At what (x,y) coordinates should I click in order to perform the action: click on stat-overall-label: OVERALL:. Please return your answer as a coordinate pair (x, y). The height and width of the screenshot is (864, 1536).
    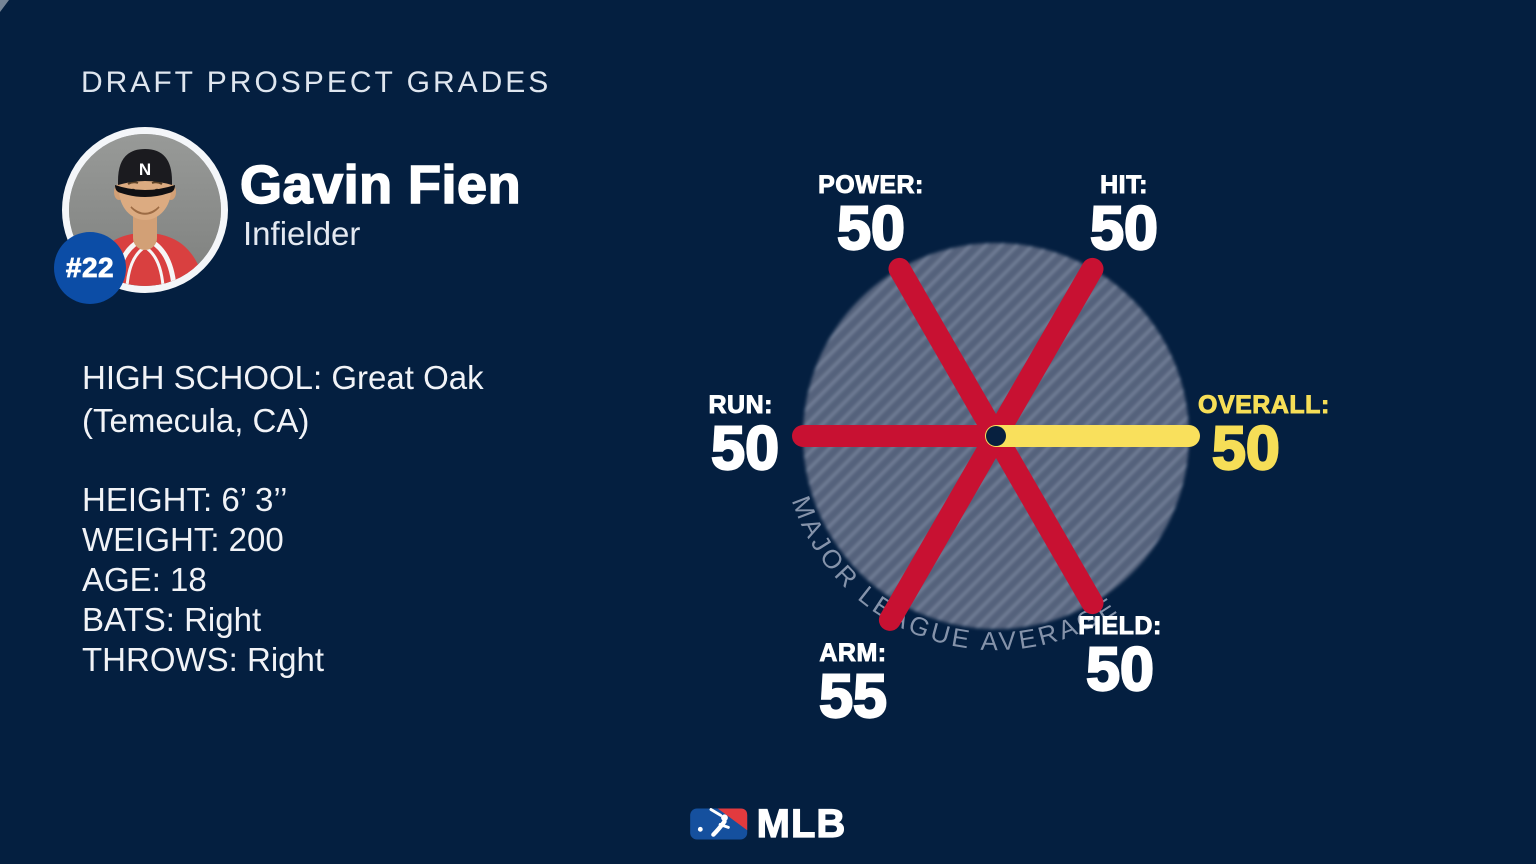
    Looking at the image, I should click on (1264, 405).